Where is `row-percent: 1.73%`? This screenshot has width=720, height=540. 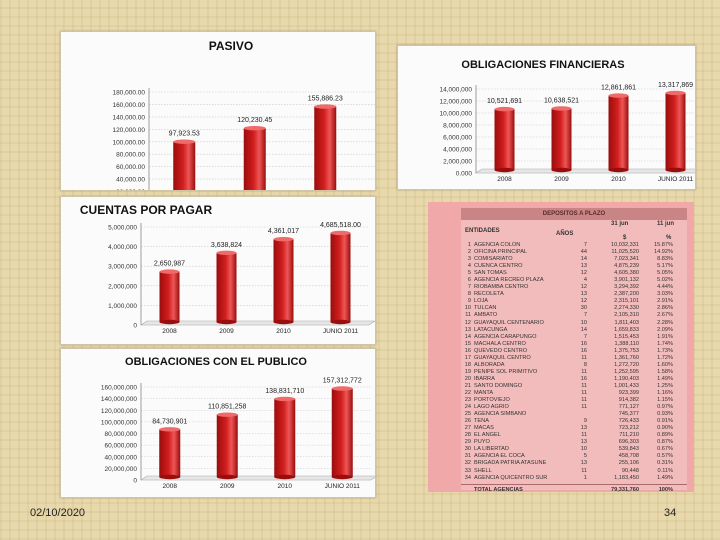
row-percent: 1.73% is located at coordinates (665, 350).